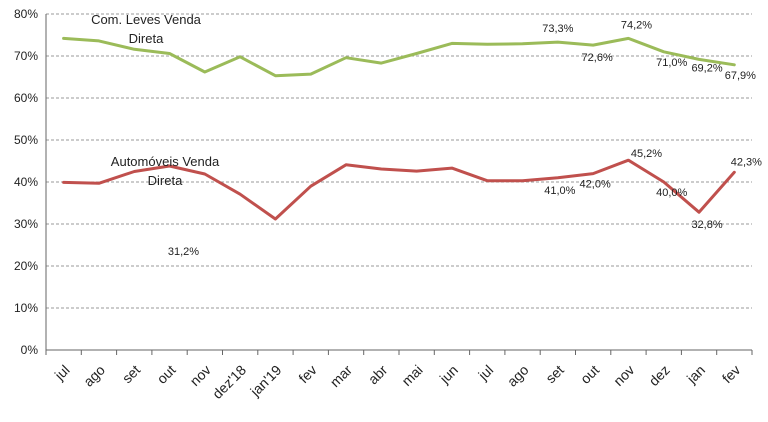 This screenshot has height=422, width=768. What do you see at coordinates (559, 191) in the screenshot?
I see `data-label: 41,0%` at bounding box center [559, 191].